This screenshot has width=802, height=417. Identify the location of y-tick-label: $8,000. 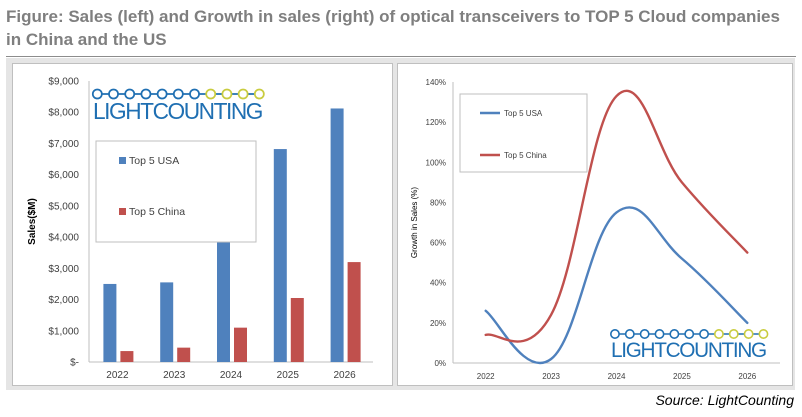
(63, 113).